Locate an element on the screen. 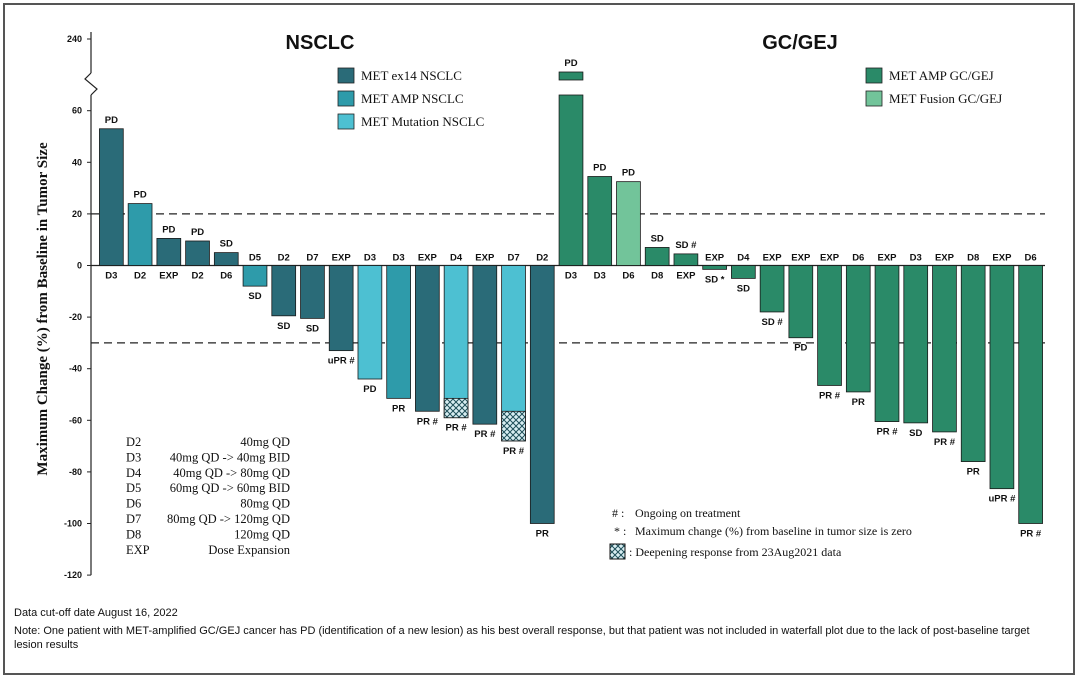 The image size is (1080, 680). legend-label-met-fusion-gc: MET Fusion GC/GEJ is located at coordinates (945, 98).